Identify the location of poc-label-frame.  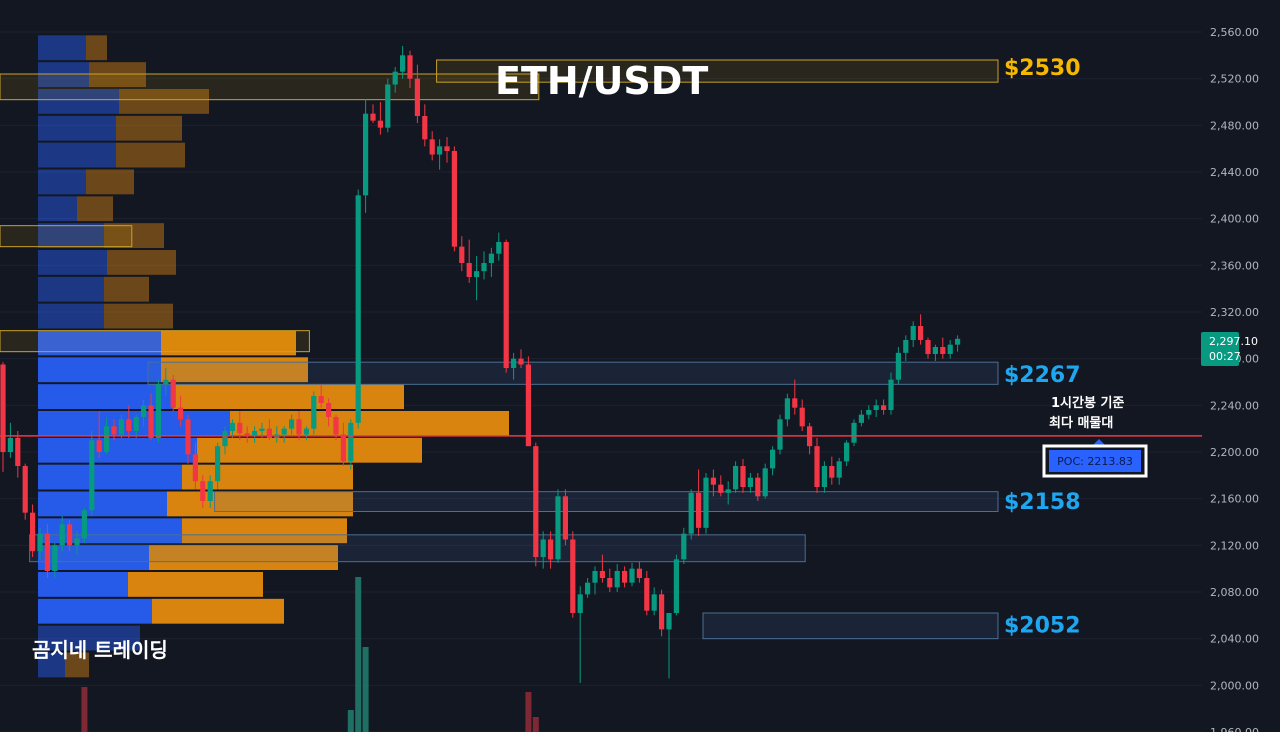
(1095, 461).